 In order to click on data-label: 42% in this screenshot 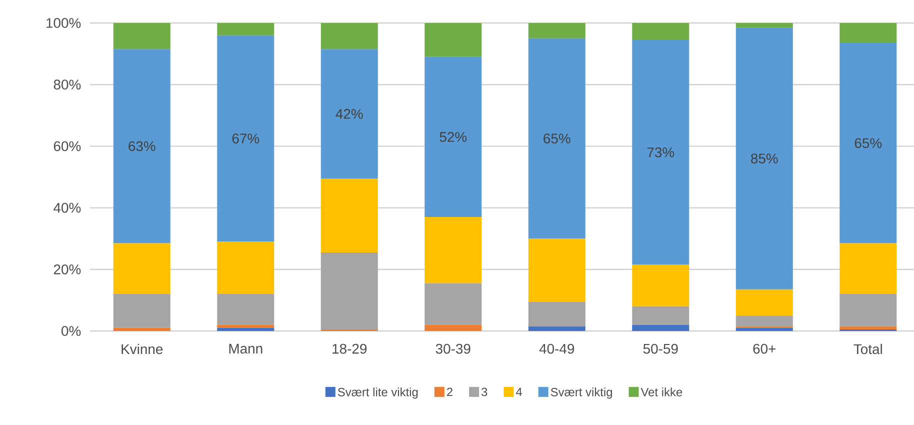, I will do `click(349, 113)`.